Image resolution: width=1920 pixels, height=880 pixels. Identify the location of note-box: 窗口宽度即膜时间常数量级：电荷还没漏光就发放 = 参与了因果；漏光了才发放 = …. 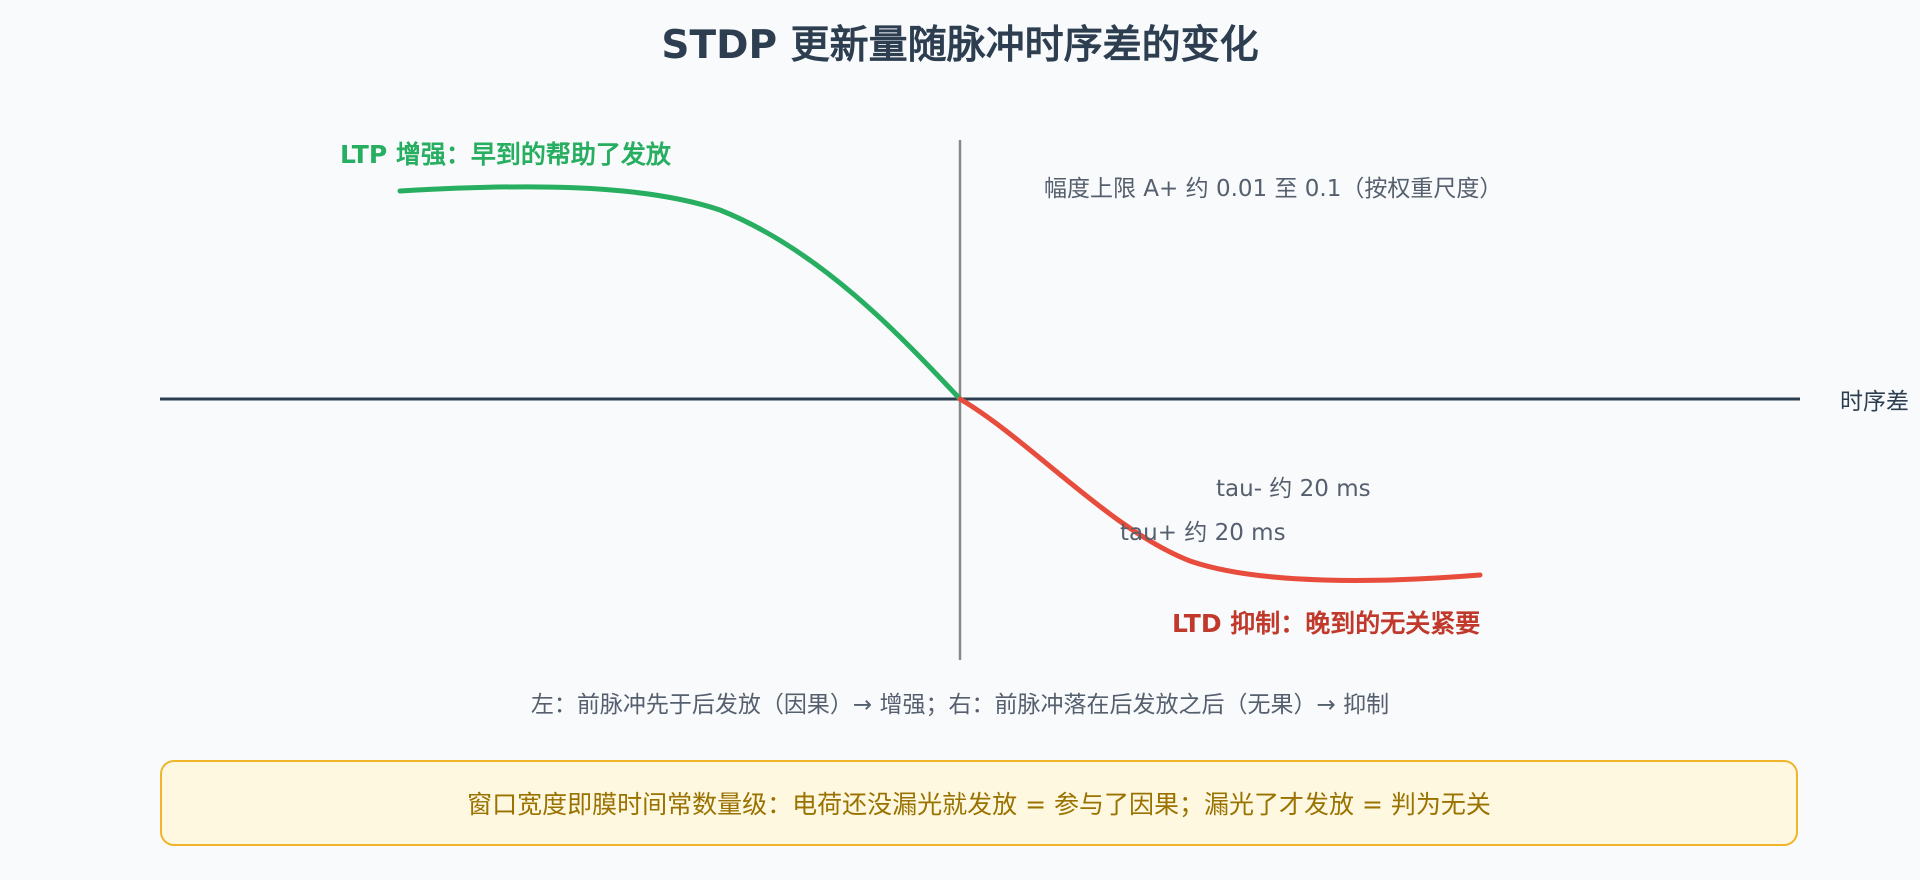
(979, 803).